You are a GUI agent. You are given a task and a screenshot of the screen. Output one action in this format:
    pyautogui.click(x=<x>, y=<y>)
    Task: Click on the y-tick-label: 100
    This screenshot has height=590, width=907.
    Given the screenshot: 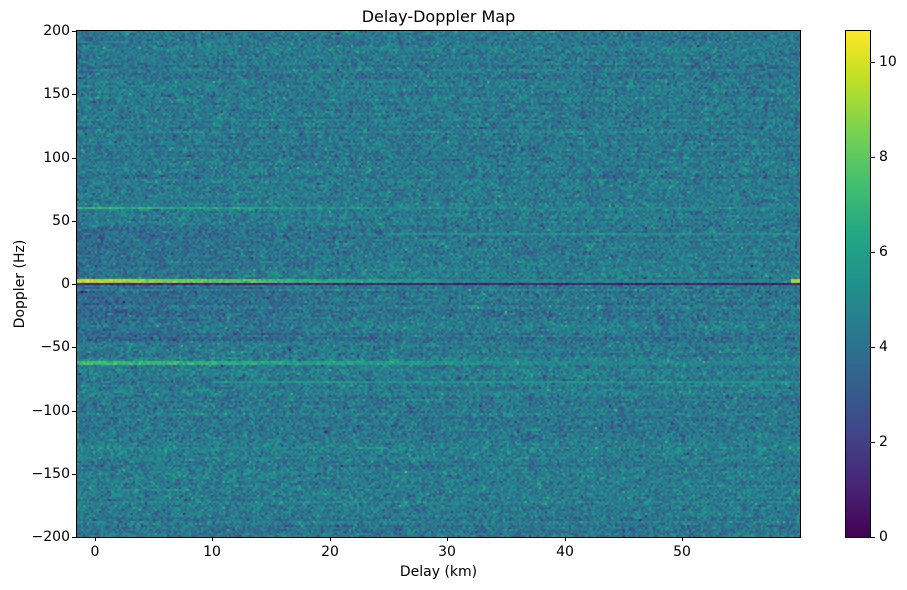 What is the action you would take?
    pyautogui.click(x=56, y=158)
    